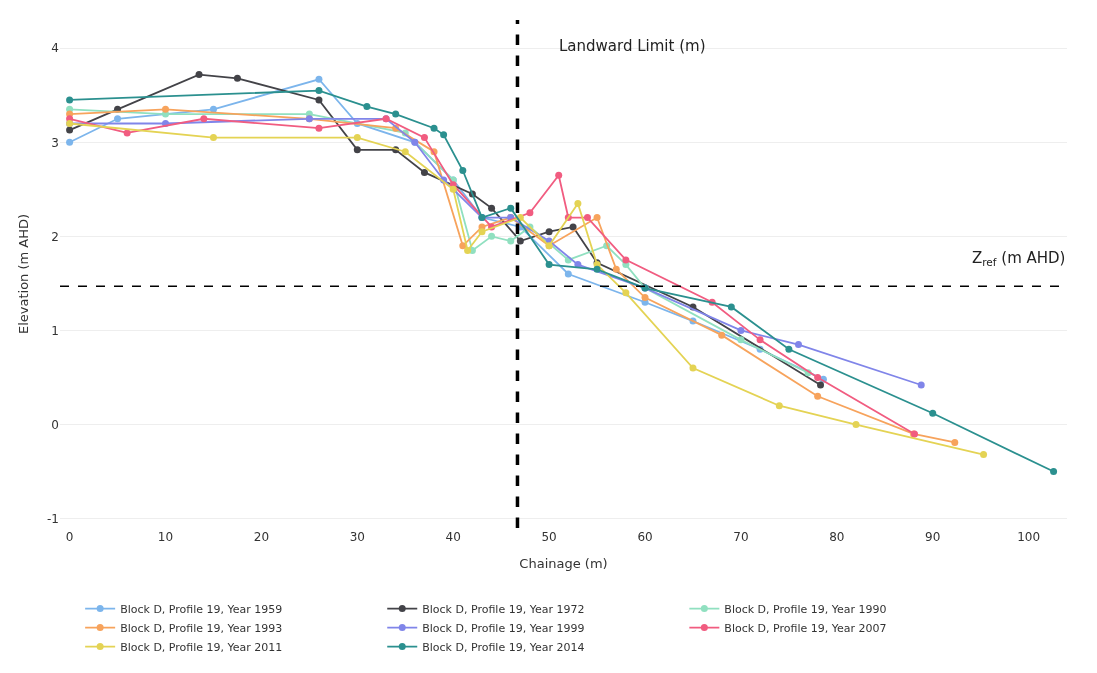  I want to click on x-tick-label: 20, so click(261, 537).